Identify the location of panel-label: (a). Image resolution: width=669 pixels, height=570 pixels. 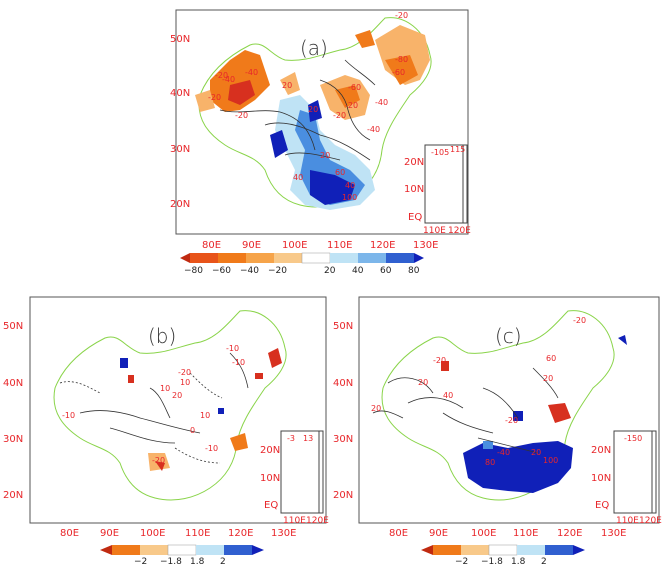
(314, 48).